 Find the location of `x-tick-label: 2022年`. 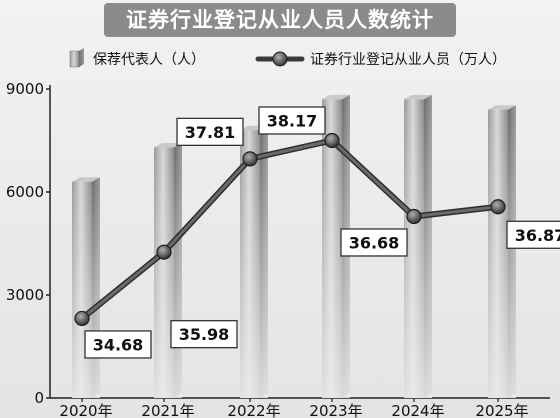

x-tick-label: 2022年 is located at coordinates (253, 410).